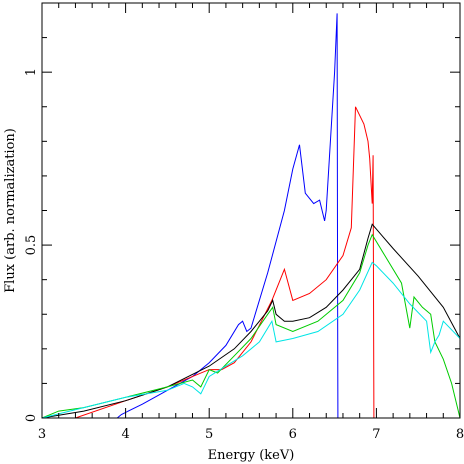 The height and width of the screenshot is (464, 464). Describe the element at coordinates (42, 434) in the screenshot. I see `x-tick-label: 3` at that location.